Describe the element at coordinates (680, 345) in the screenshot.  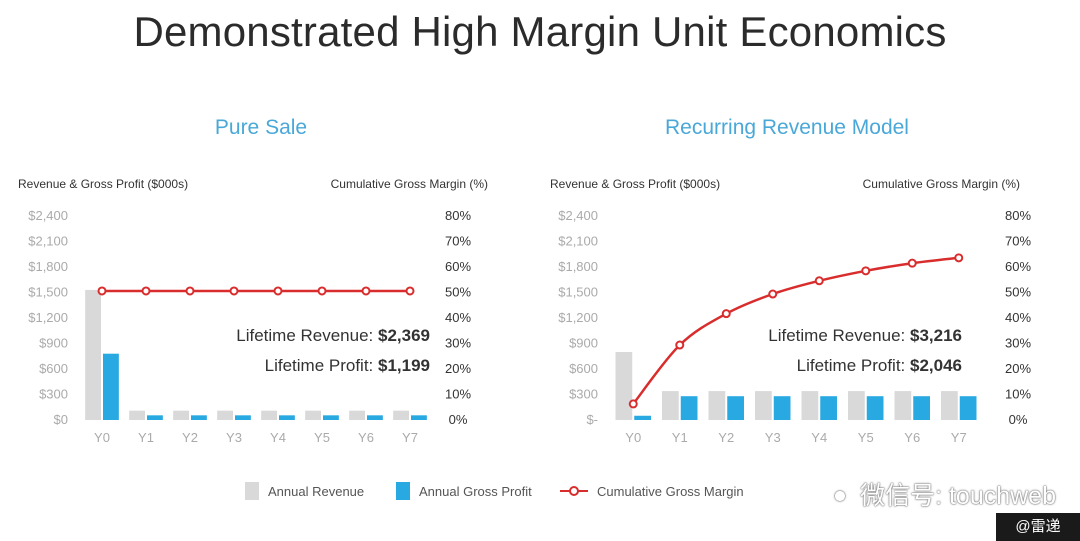
I see `chart1-margin-point-y1` at that location.